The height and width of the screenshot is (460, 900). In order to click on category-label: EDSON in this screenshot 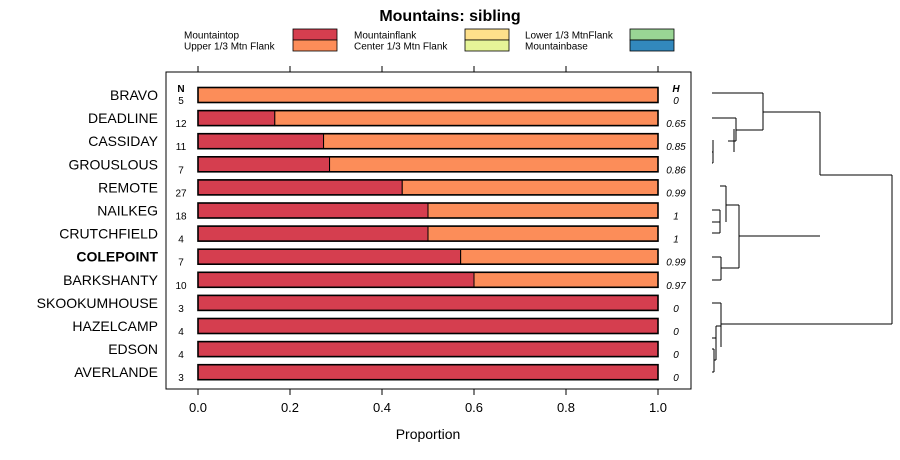, I will do `click(133, 349)`.